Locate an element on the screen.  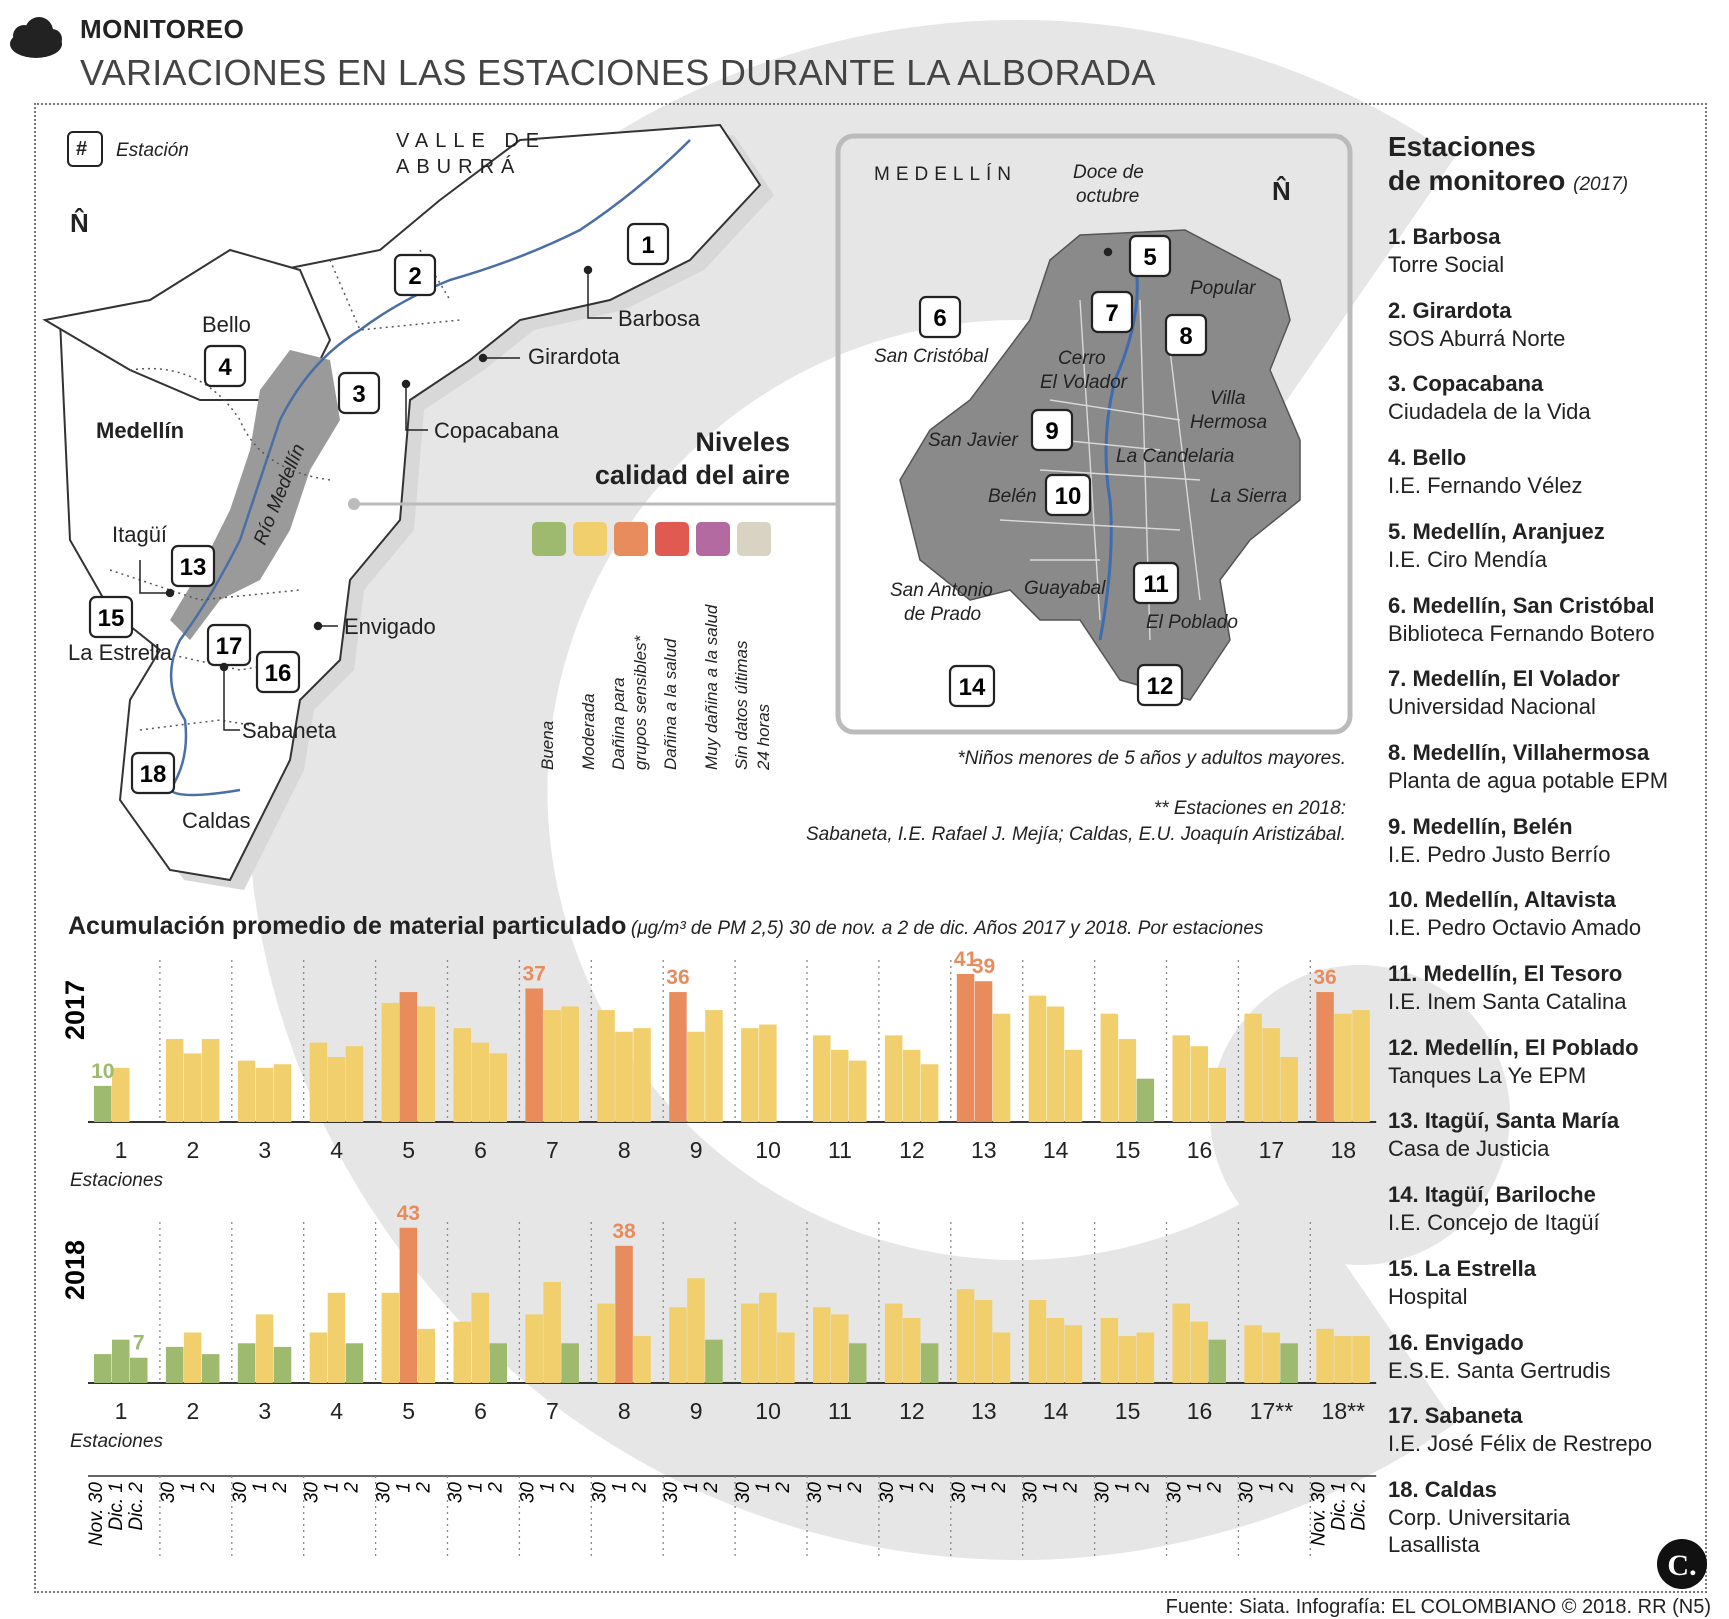
station-tick-2018-9: 9 is located at coordinates (696, 1411).